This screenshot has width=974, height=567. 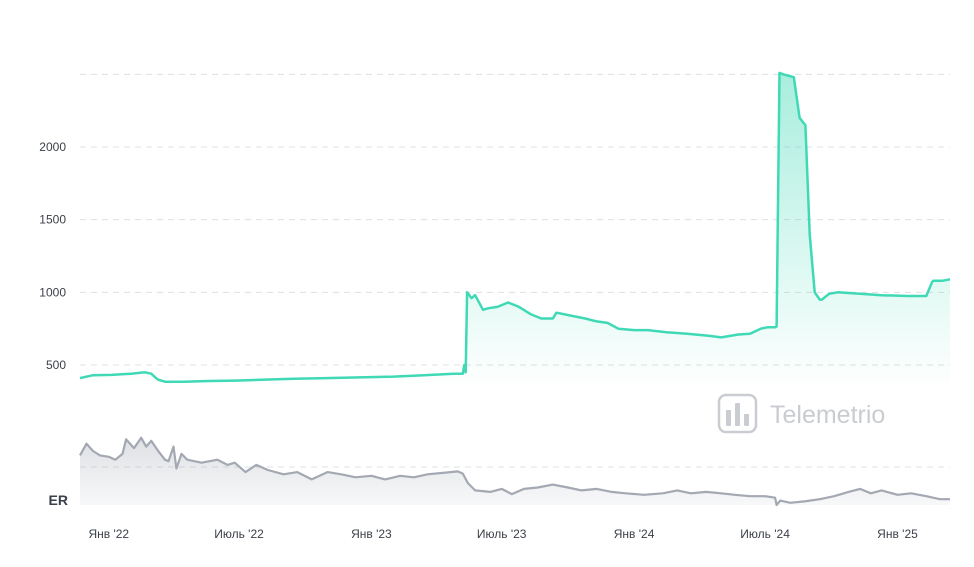 I want to click on x-tick-label: Янв '25, so click(x=897, y=534).